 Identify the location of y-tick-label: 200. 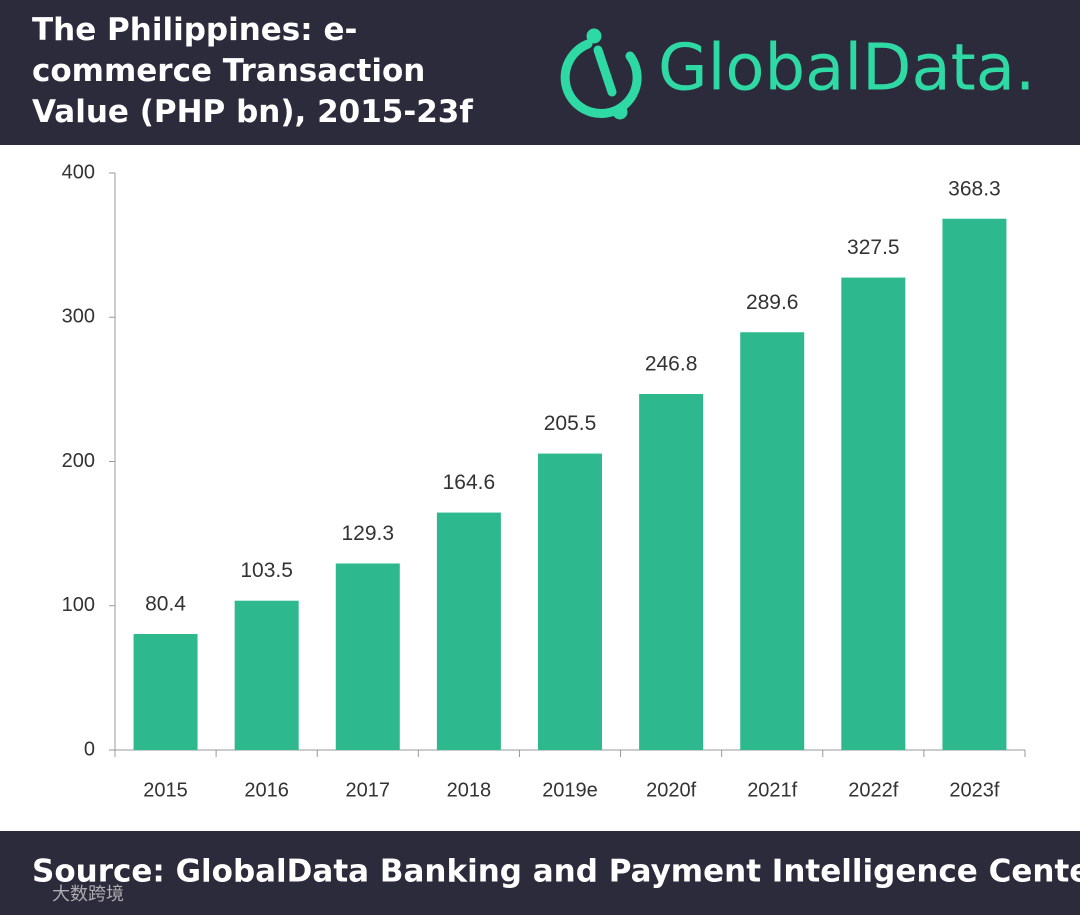
(78, 461).